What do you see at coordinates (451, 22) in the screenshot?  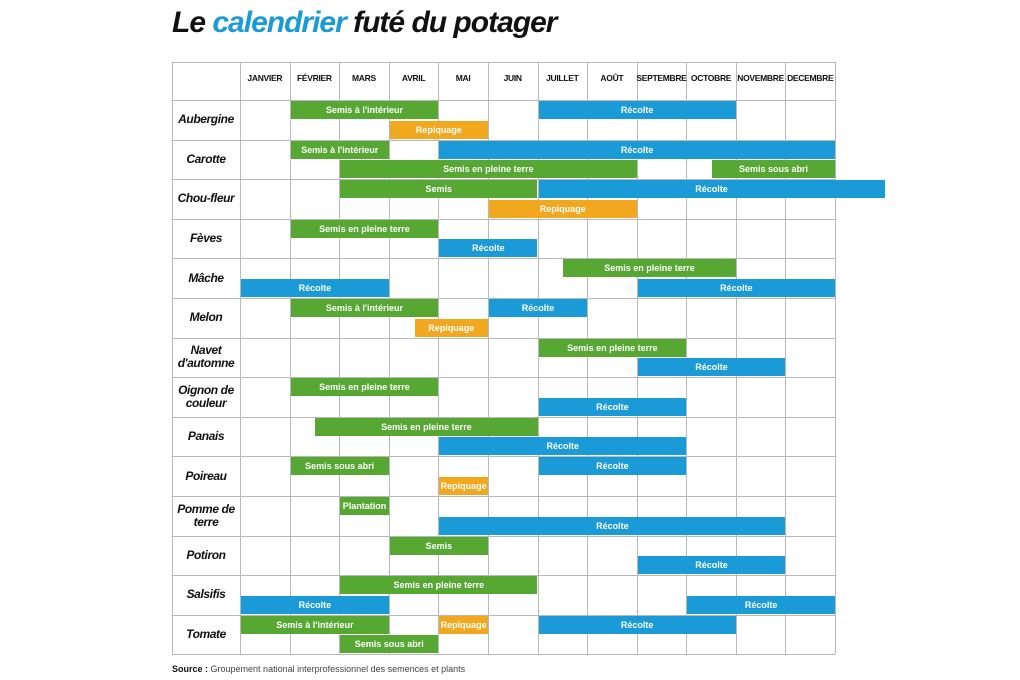 I see `title-post: futé du potager` at bounding box center [451, 22].